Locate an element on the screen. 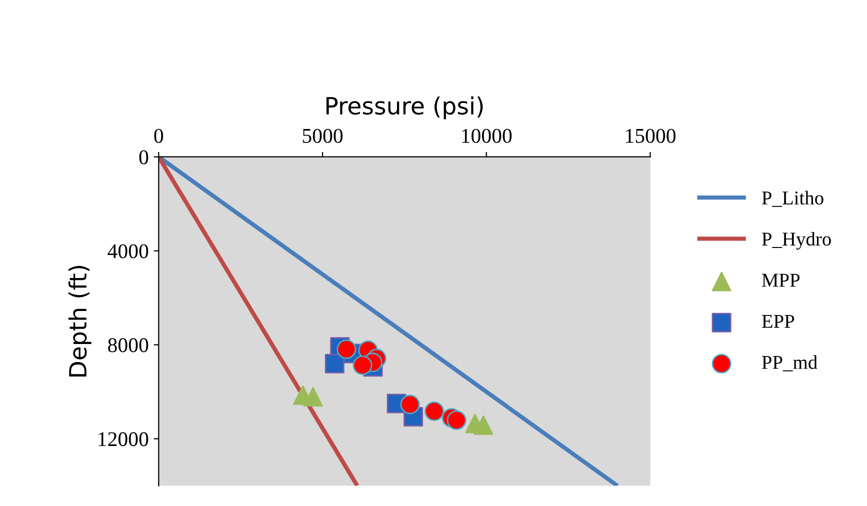  legend-label: PP_md is located at coordinates (790, 363).